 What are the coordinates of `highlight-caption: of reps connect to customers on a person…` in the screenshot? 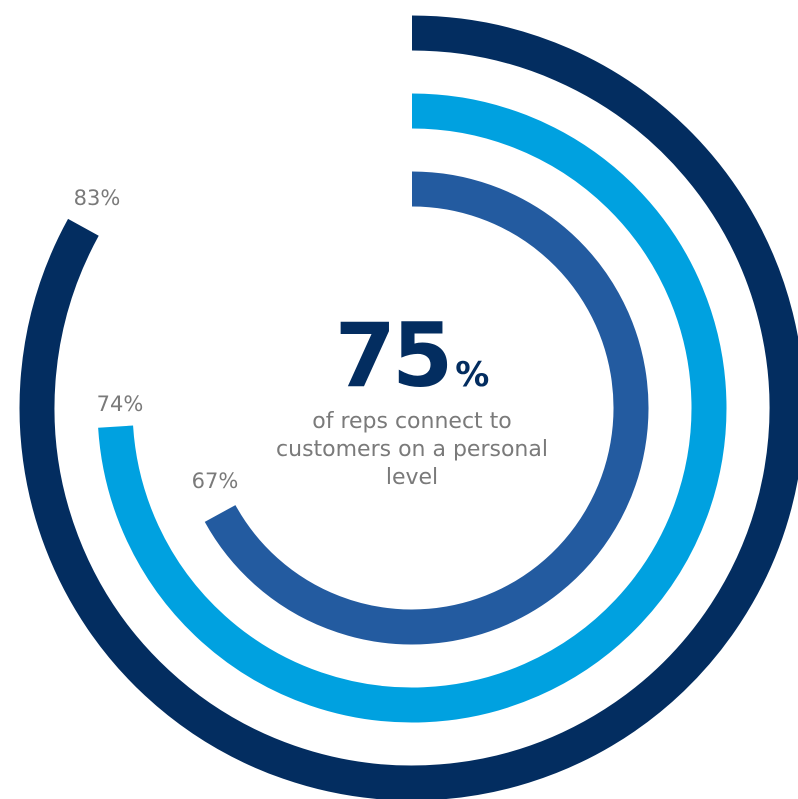 It's located at (412, 449).